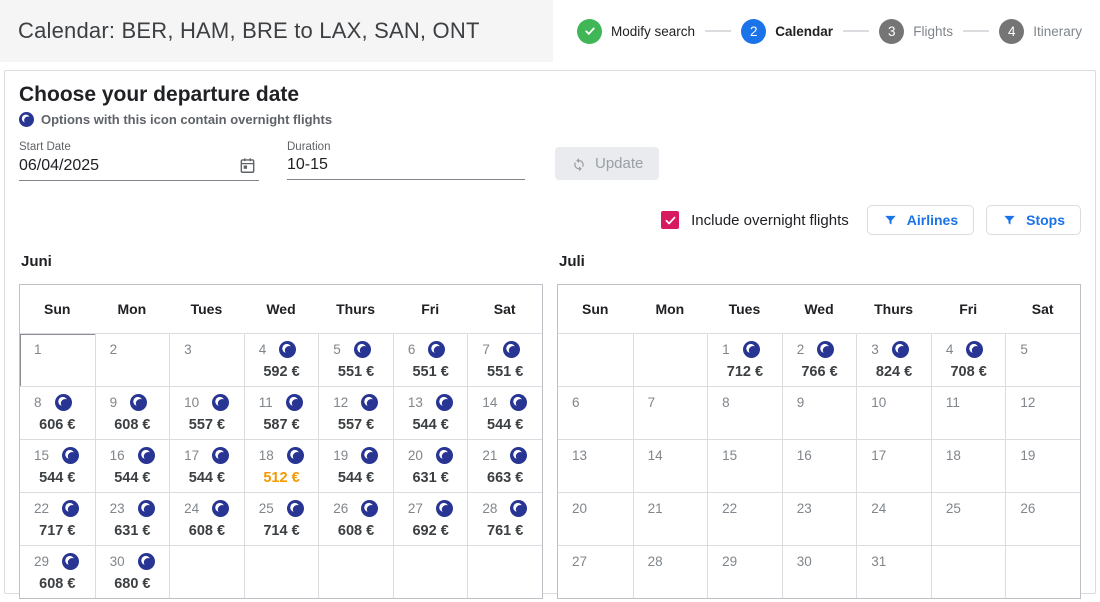  I want to click on price-label: 631 €, so click(430, 478).